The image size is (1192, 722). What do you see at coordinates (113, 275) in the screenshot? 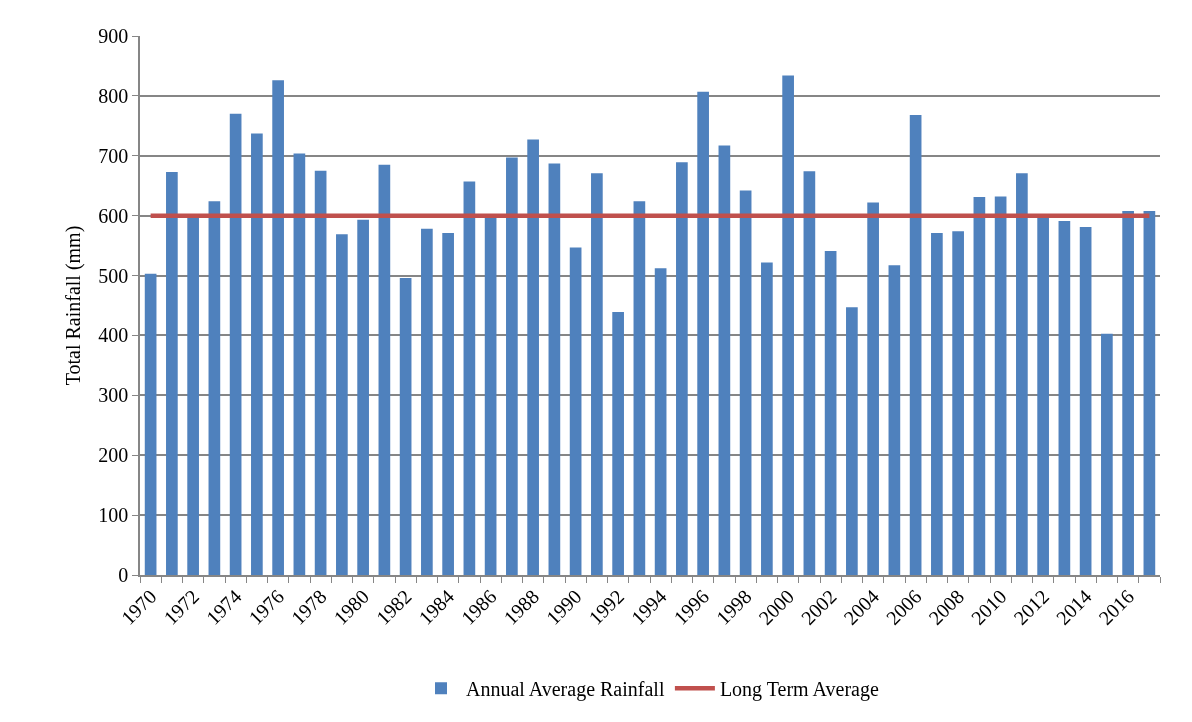
I see `y-tick-label: 500` at bounding box center [113, 275].